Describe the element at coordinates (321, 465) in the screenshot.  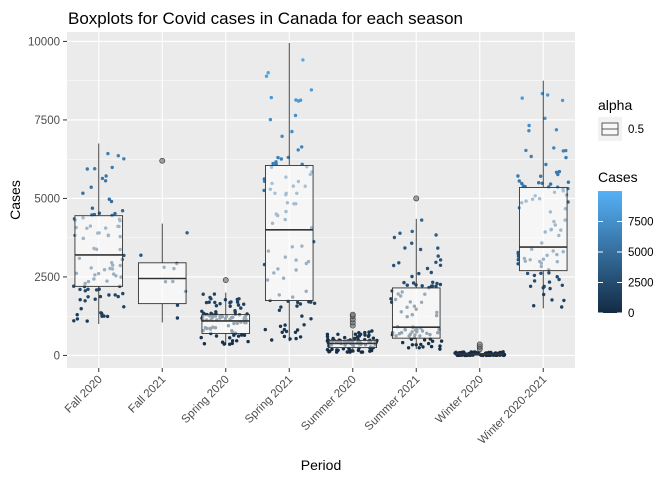
I see `x-axis-title: Period` at that location.